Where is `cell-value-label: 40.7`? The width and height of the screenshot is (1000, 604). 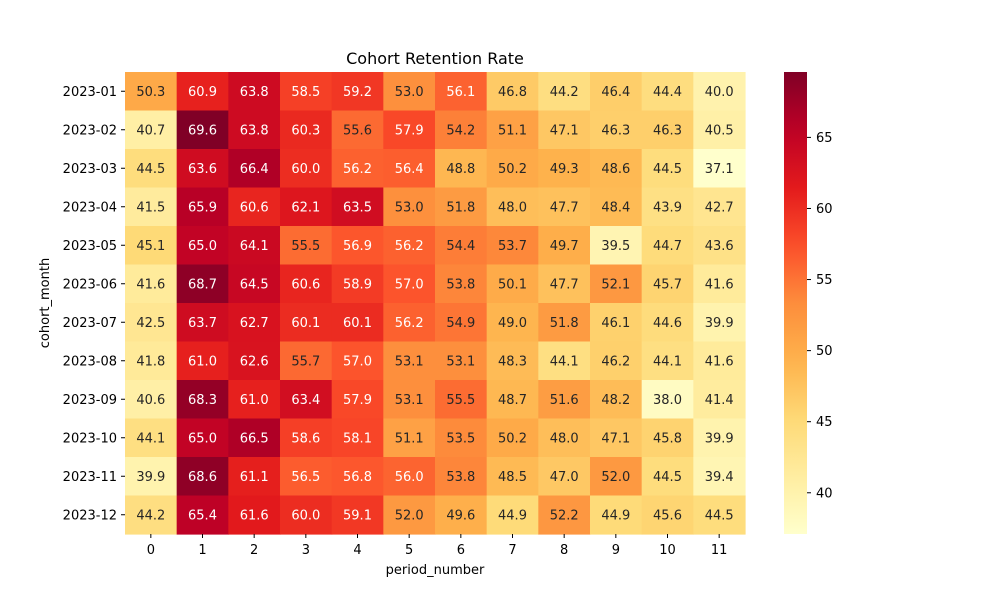 cell-value-label: 40.7 is located at coordinates (150, 130).